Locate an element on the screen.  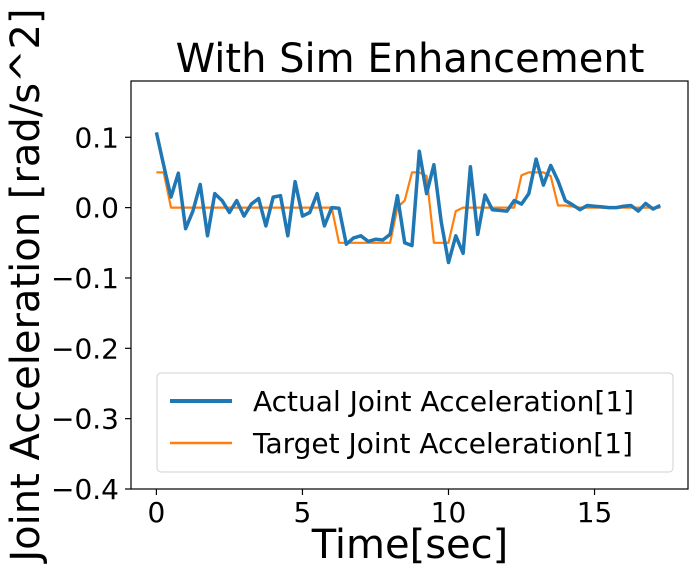
x-tick-label: 5 is located at coordinates (303, 512).